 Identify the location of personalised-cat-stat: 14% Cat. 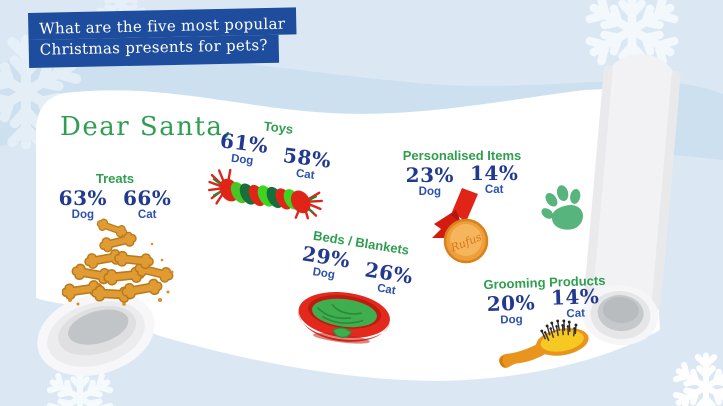
(494, 180).